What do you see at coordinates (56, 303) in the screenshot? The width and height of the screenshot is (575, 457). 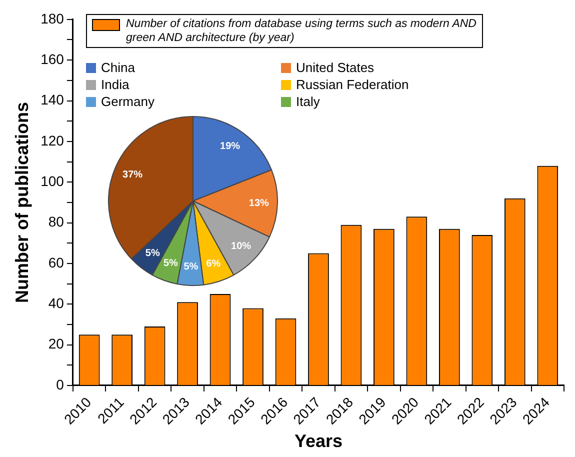 I see `y-tick-label: 40` at bounding box center [56, 303].